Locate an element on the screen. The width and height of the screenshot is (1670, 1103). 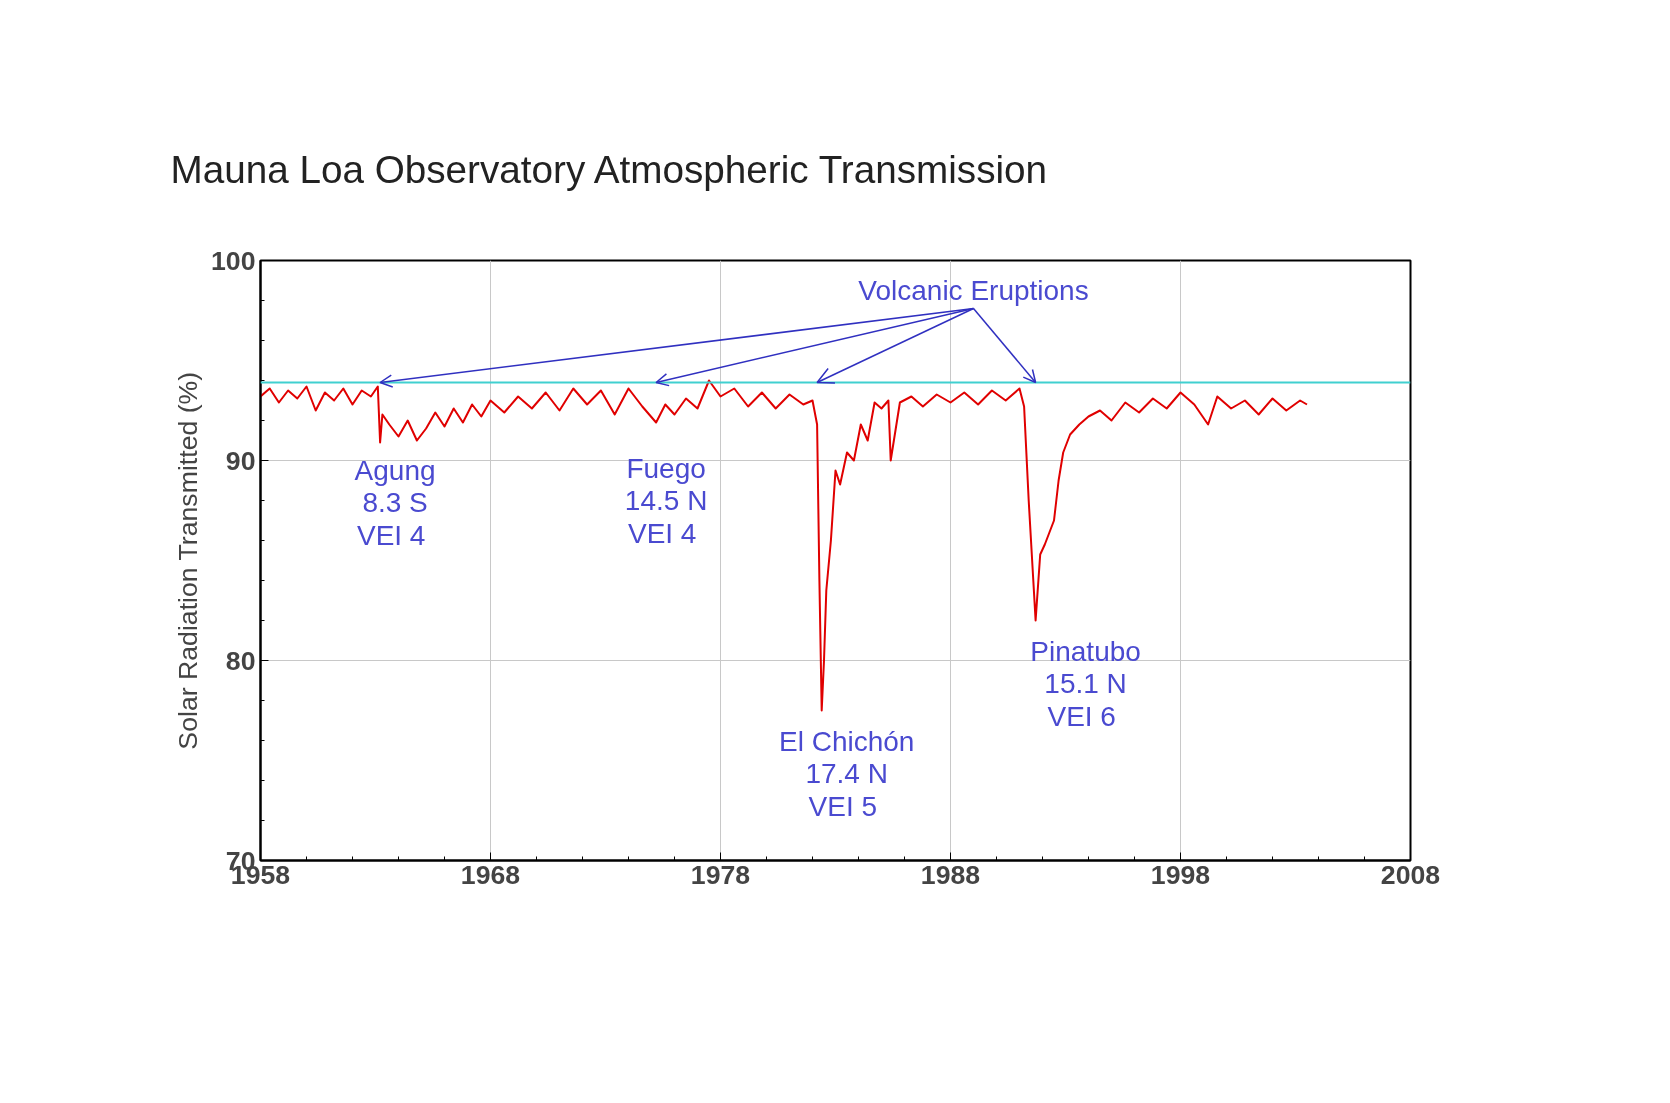
chart-title: Mauna Loa Observatory Atmospheric Transmission is located at coordinates (609, 169).